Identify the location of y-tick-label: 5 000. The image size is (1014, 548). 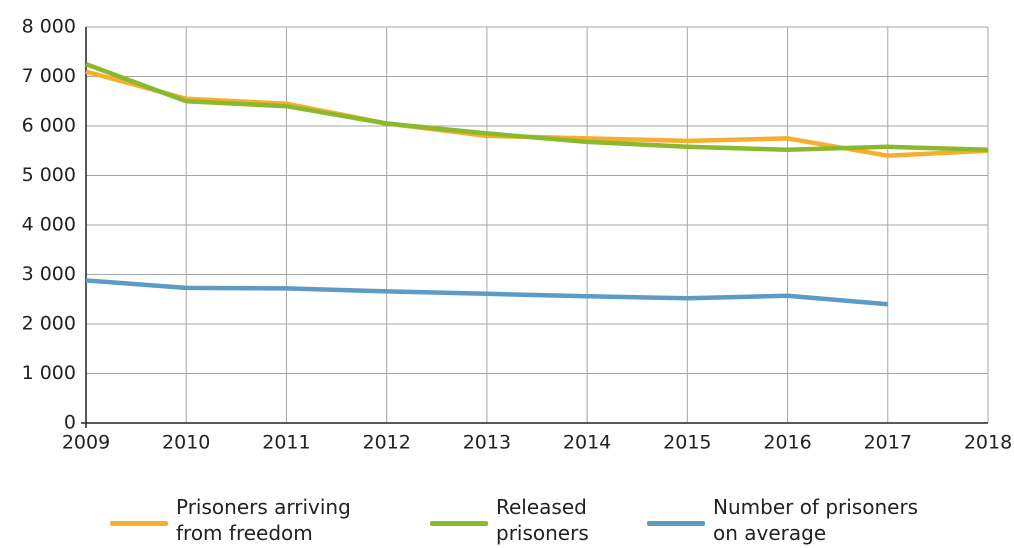
(49, 175).